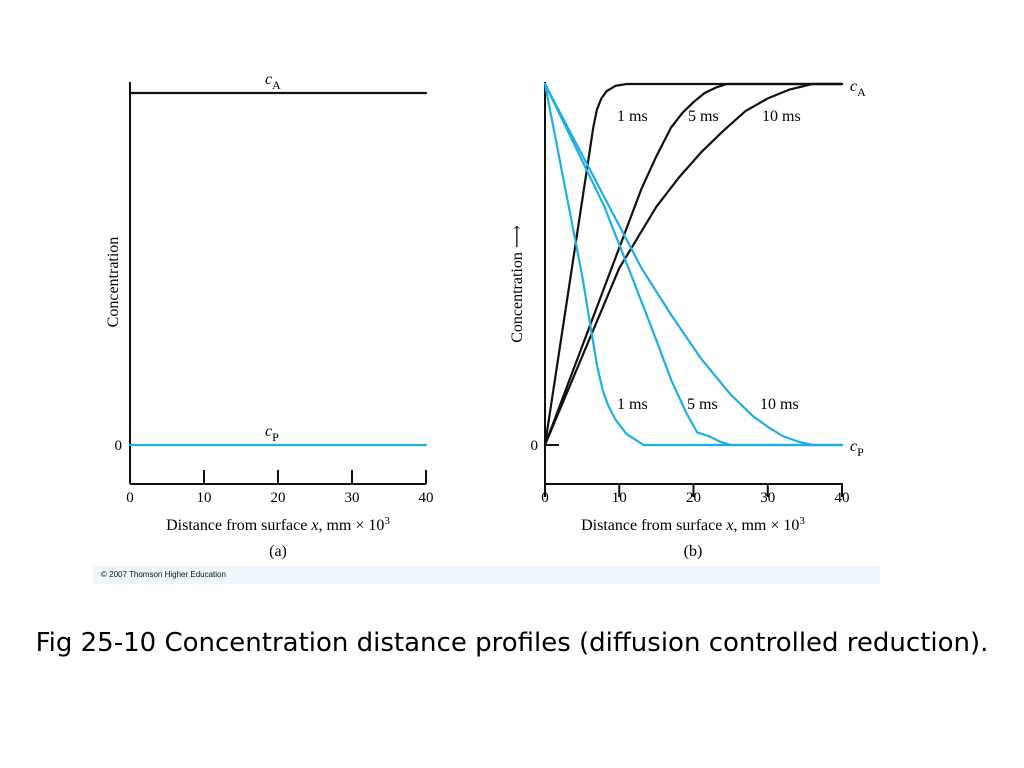 The width and height of the screenshot is (1024, 768). Describe the element at coordinates (858, 88) in the screenshot. I see `panel-b-end-label-cA: cA` at that location.